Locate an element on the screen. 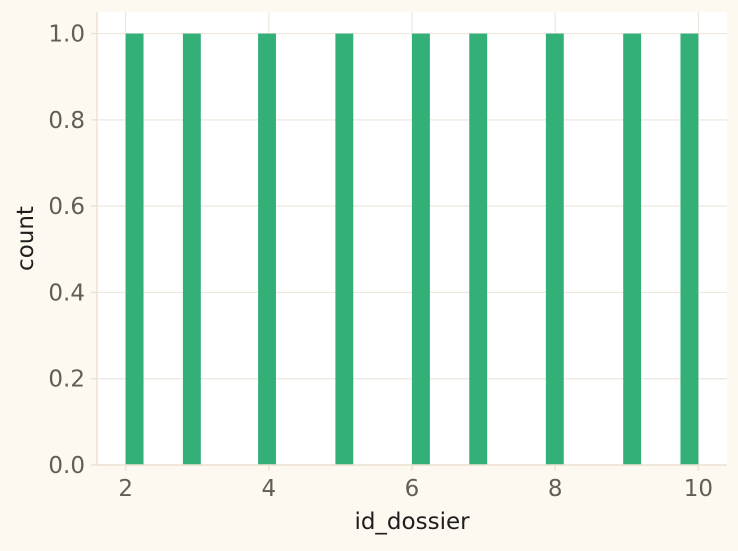  y-tick-label: 0.4 is located at coordinates (66, 293).